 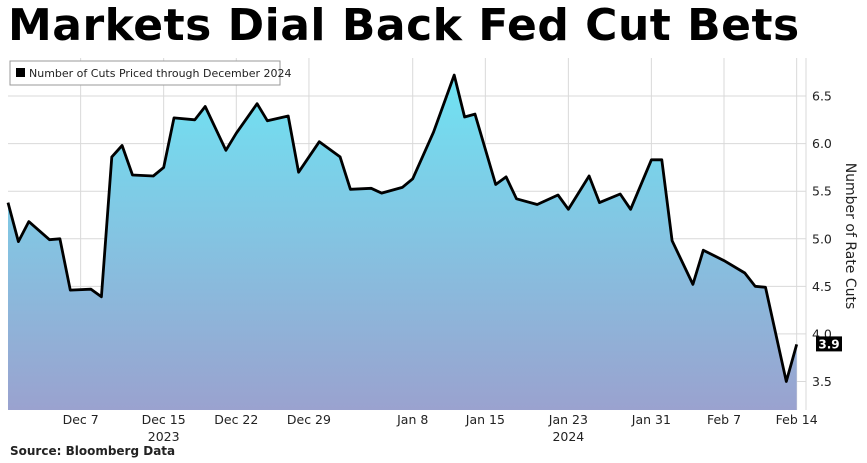 I want to click on x-tick-label: Jan 31, so click(x=651, y=419).